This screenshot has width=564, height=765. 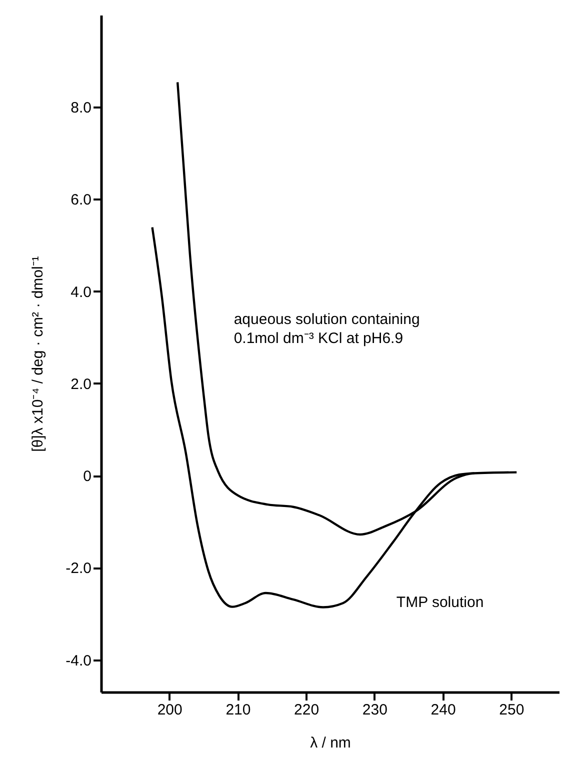 I want to click on annotation: TMP solution, so click(x=440, y=602).